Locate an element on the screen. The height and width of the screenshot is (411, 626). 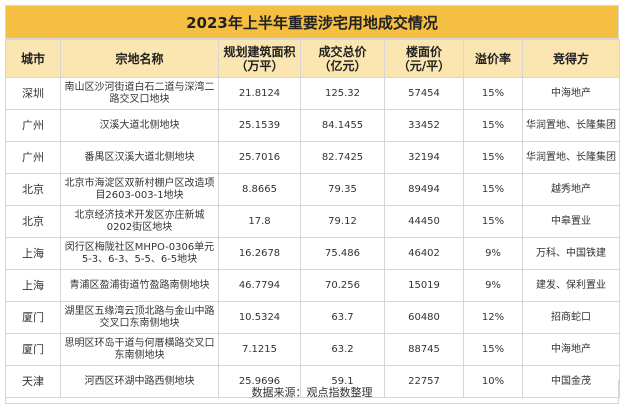
table-title: 2023年上半年重要涉宅用地成交情况 is located at coordinates (312, 22).